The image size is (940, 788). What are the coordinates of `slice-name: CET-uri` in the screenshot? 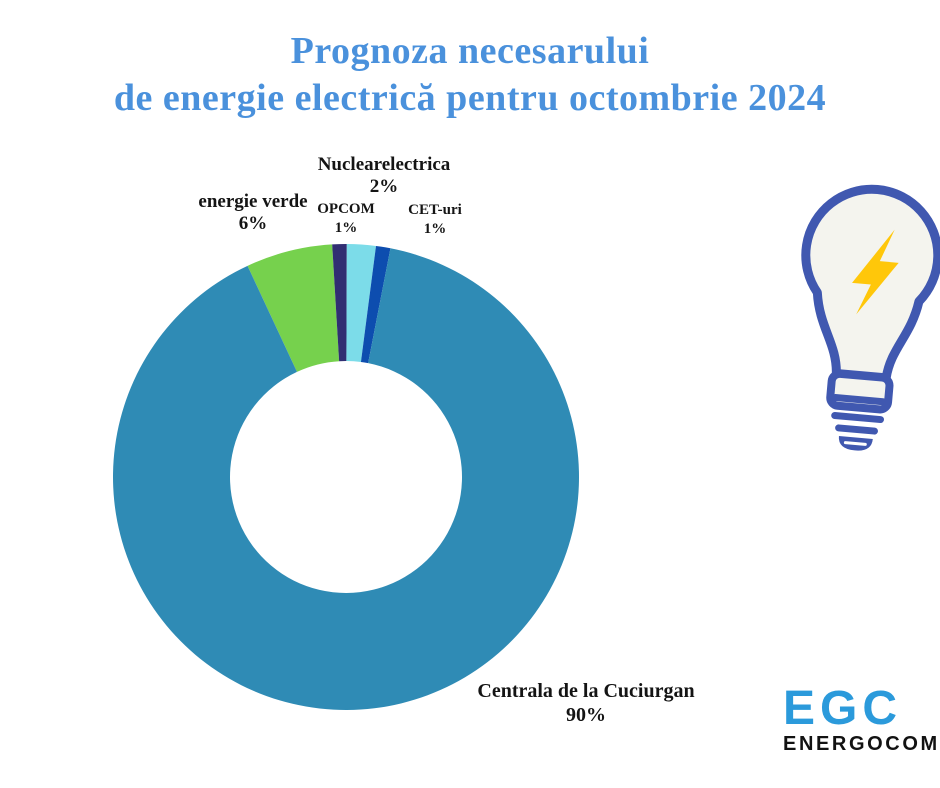 It's located at (435, 210).